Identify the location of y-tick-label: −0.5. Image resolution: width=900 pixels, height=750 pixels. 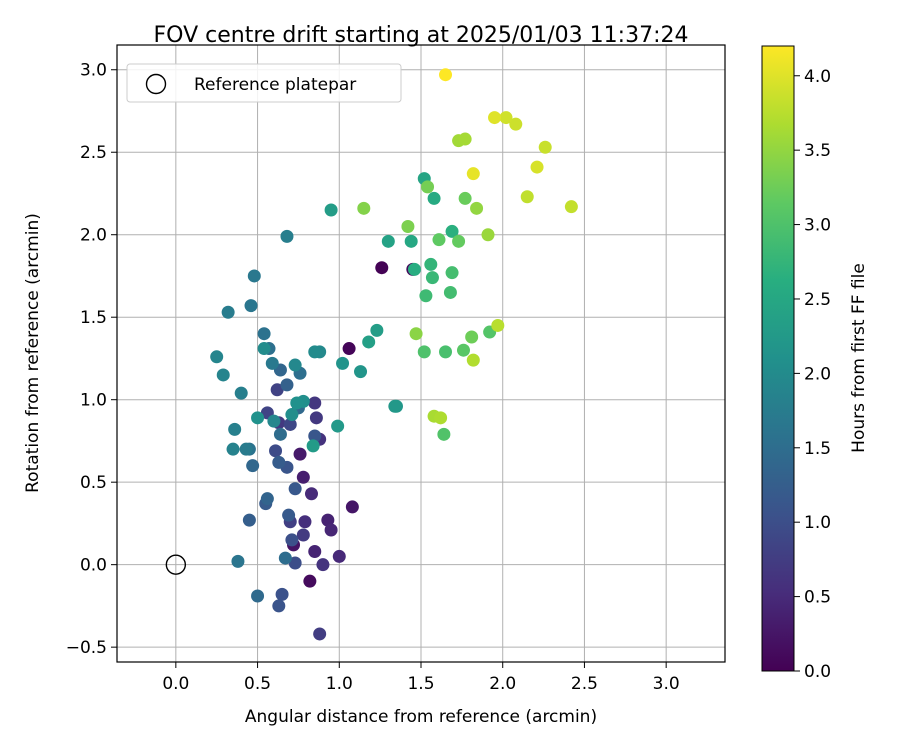
(86, 648).